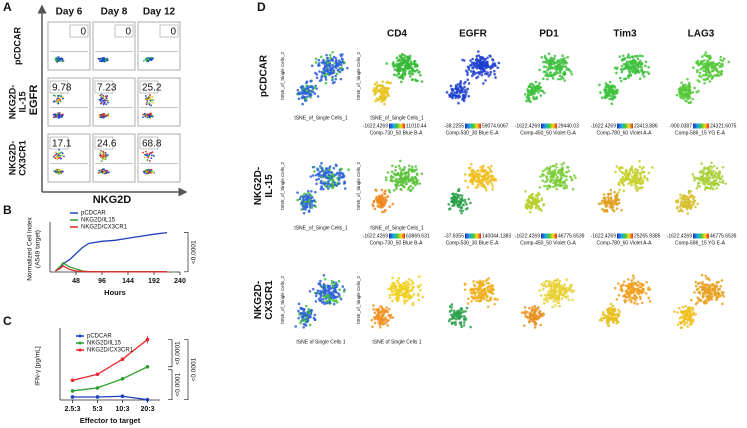  What do you see at coordinates (115, 292) in the screenshot?
I see `x-axis-label: Hours` at bounding box center [115, 292].